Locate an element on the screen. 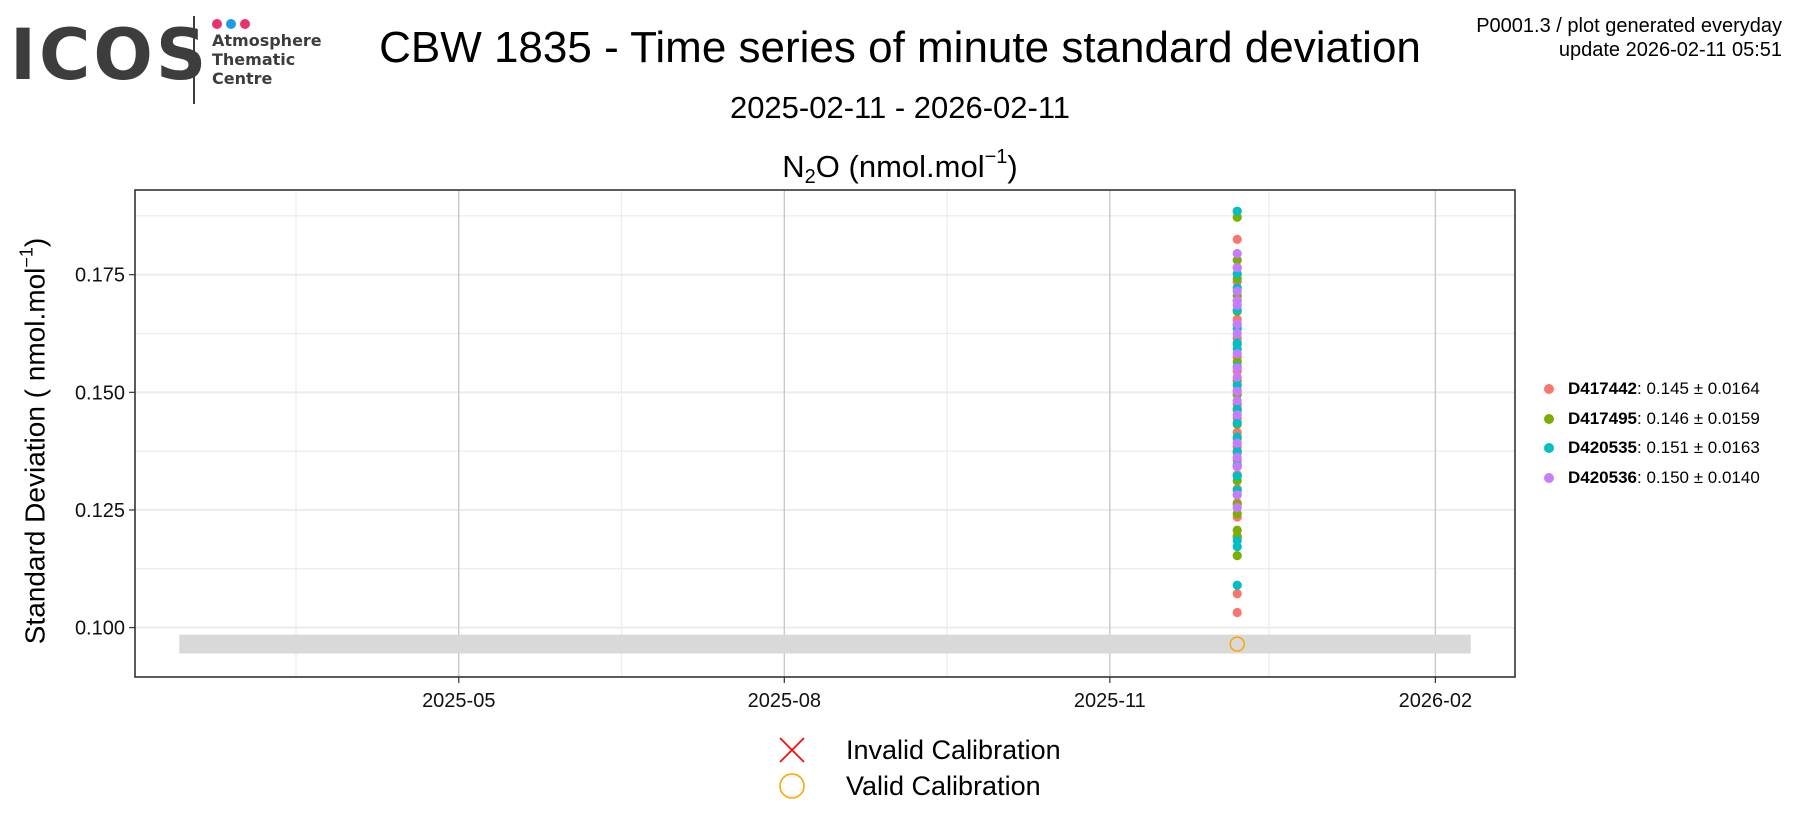  calibration-legend: Invalid Calibration Valid Calibration is located at coordinates (915, 768).